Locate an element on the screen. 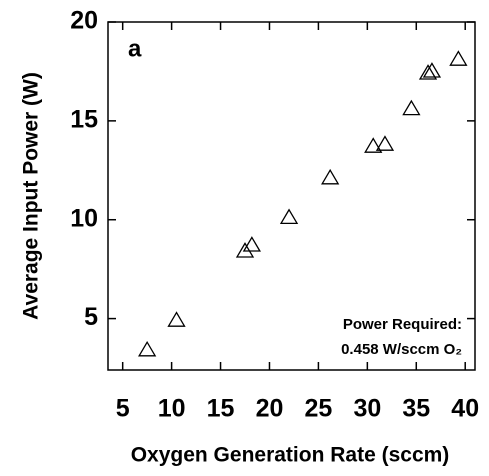  y-axis-label: Average Input Power (W) is located at coordinates (31, 196).